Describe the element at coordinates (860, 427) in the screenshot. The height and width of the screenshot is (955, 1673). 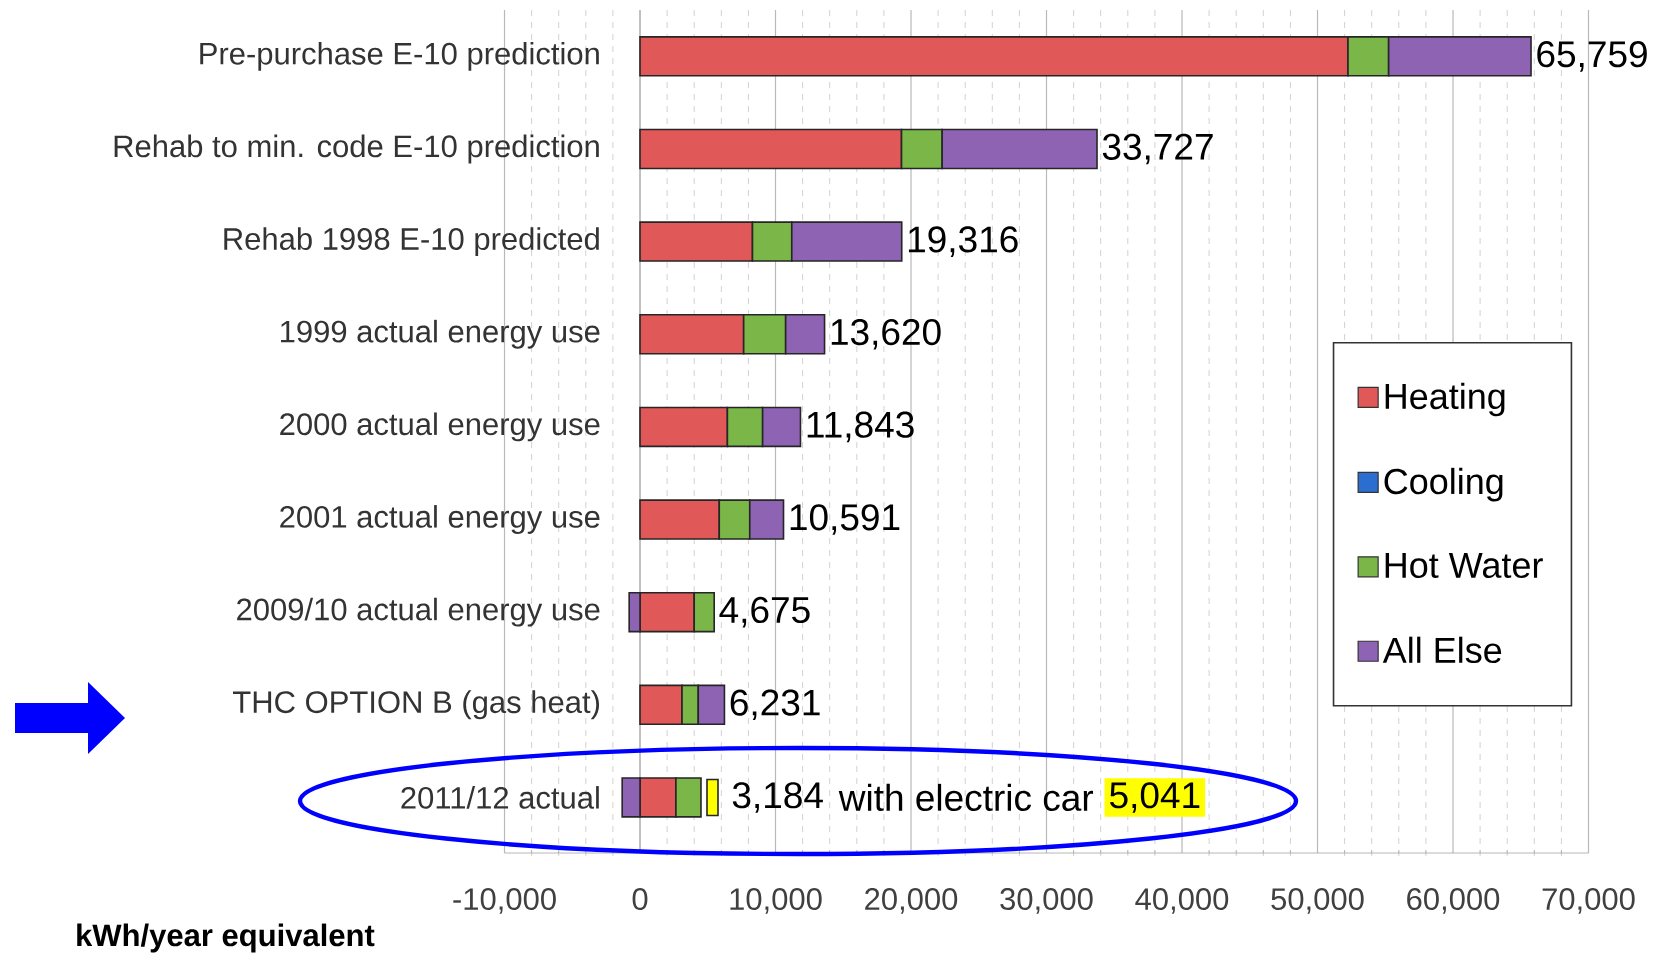
I see `total-label: 11,843` at that location.